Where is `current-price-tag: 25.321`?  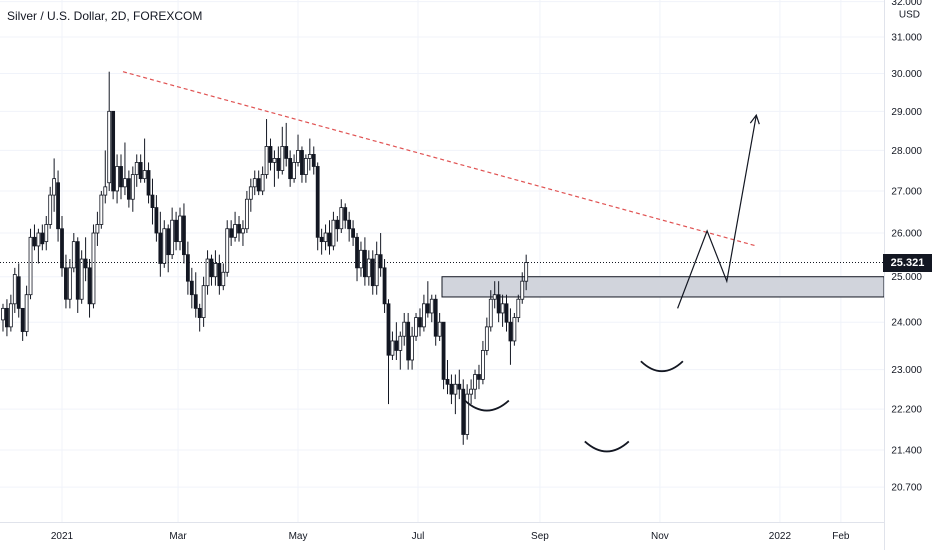
current-price-tag: 25.321 is located at coordinates (907, 263).